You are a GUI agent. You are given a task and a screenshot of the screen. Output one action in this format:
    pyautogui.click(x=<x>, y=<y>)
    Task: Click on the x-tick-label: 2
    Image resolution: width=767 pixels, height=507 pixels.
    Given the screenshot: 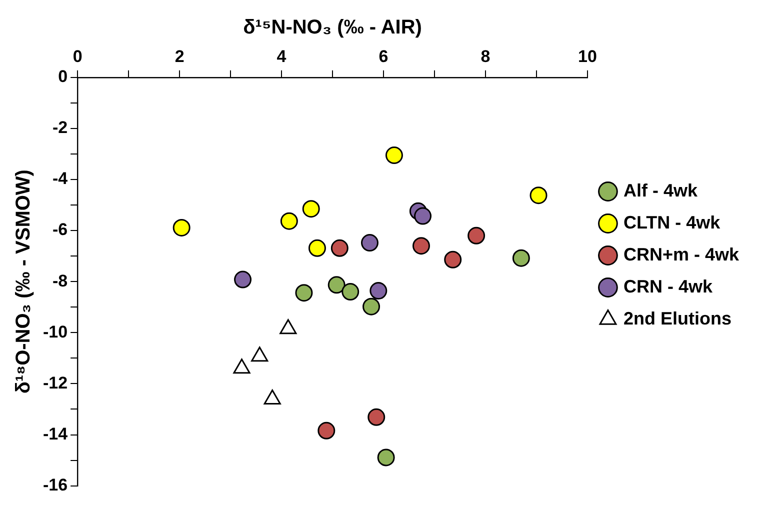 What is the action you would take?
    pyautogui.click(x=179, y=56)
    